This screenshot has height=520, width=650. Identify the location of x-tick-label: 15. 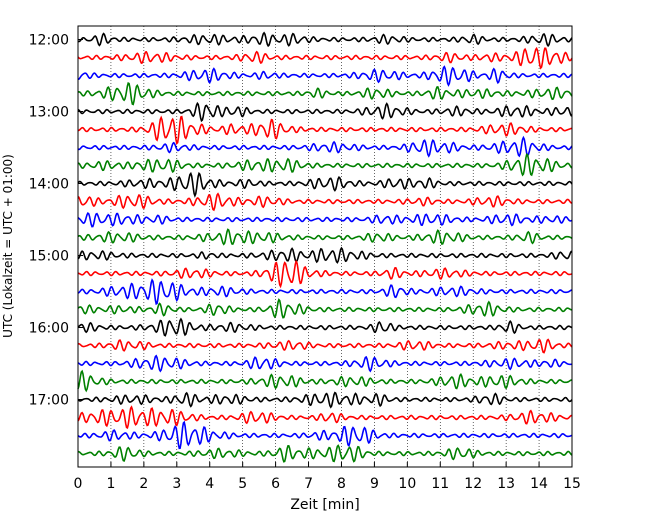
(572, 484).